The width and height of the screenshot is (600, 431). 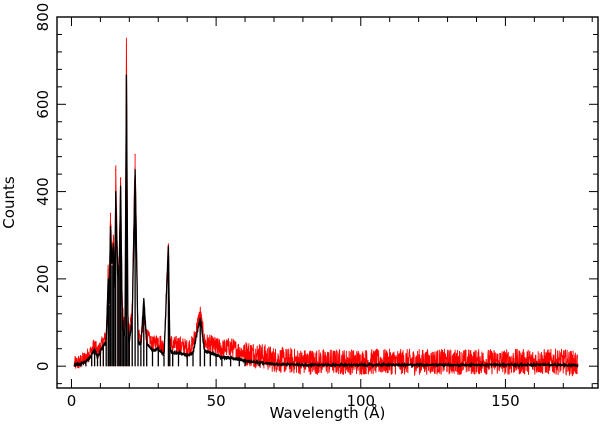 I want to click on x-tick-label: 0, so click(x=72, y=401).